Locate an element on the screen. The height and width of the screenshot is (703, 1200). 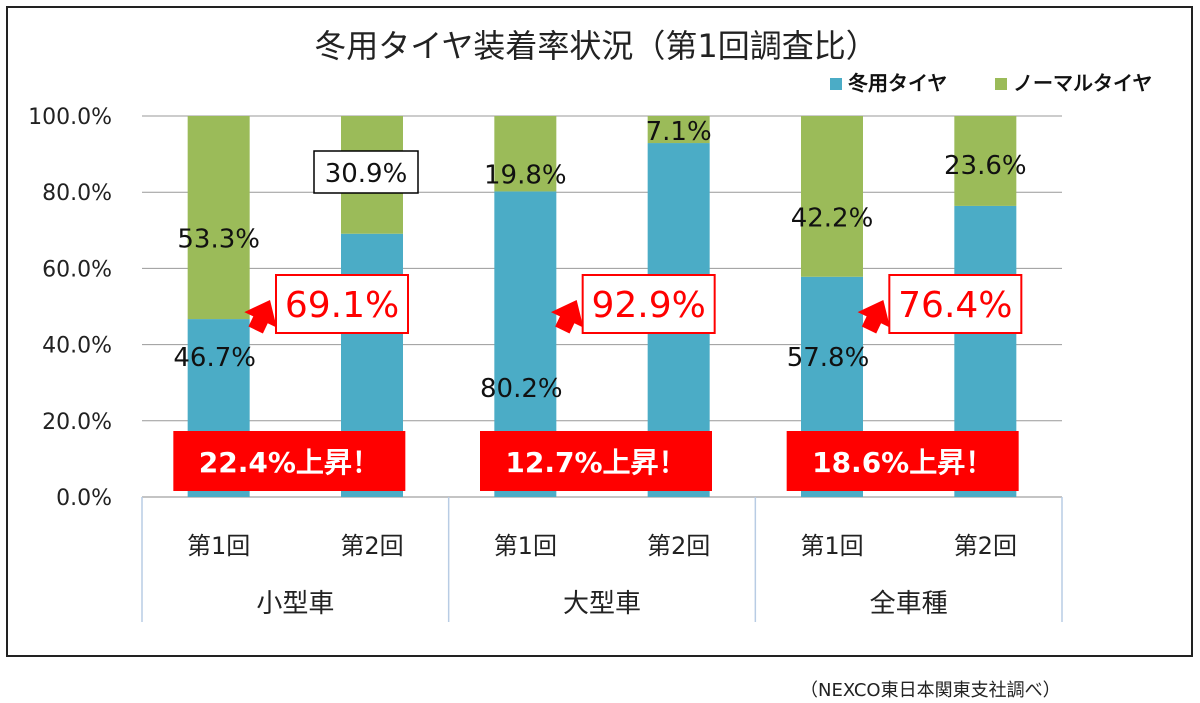
highlight-value-label: 76.4% is located at coordinates (955, 305).